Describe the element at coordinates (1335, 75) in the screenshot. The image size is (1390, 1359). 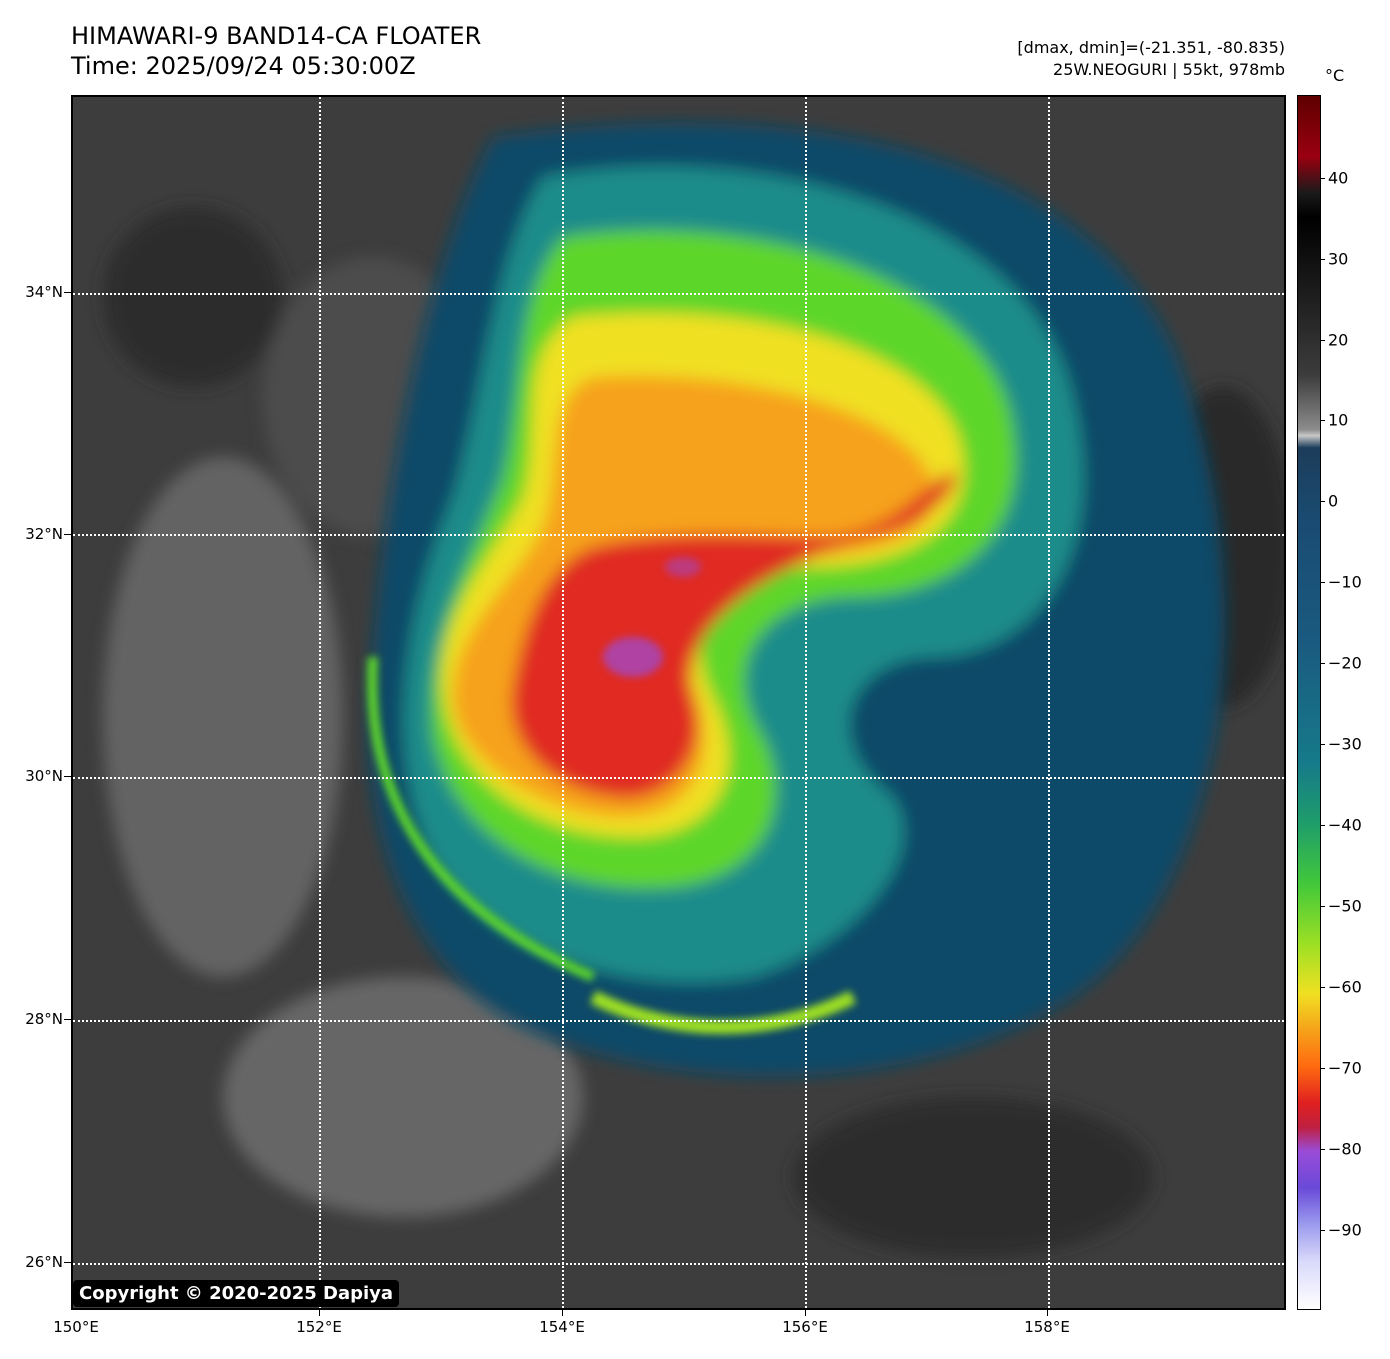
I see `colorbar-unit: °C` at that location.